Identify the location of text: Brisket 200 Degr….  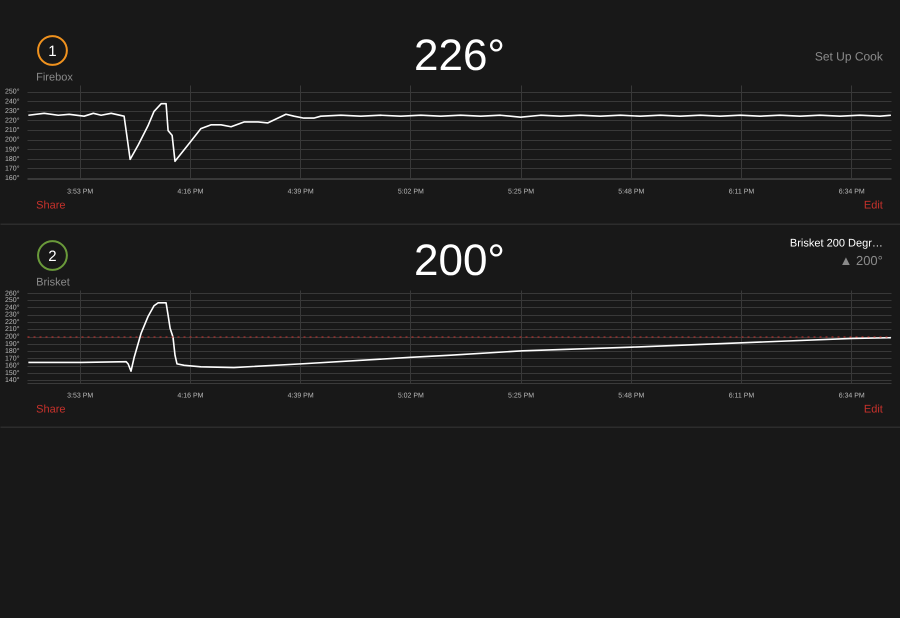
(836, 244).